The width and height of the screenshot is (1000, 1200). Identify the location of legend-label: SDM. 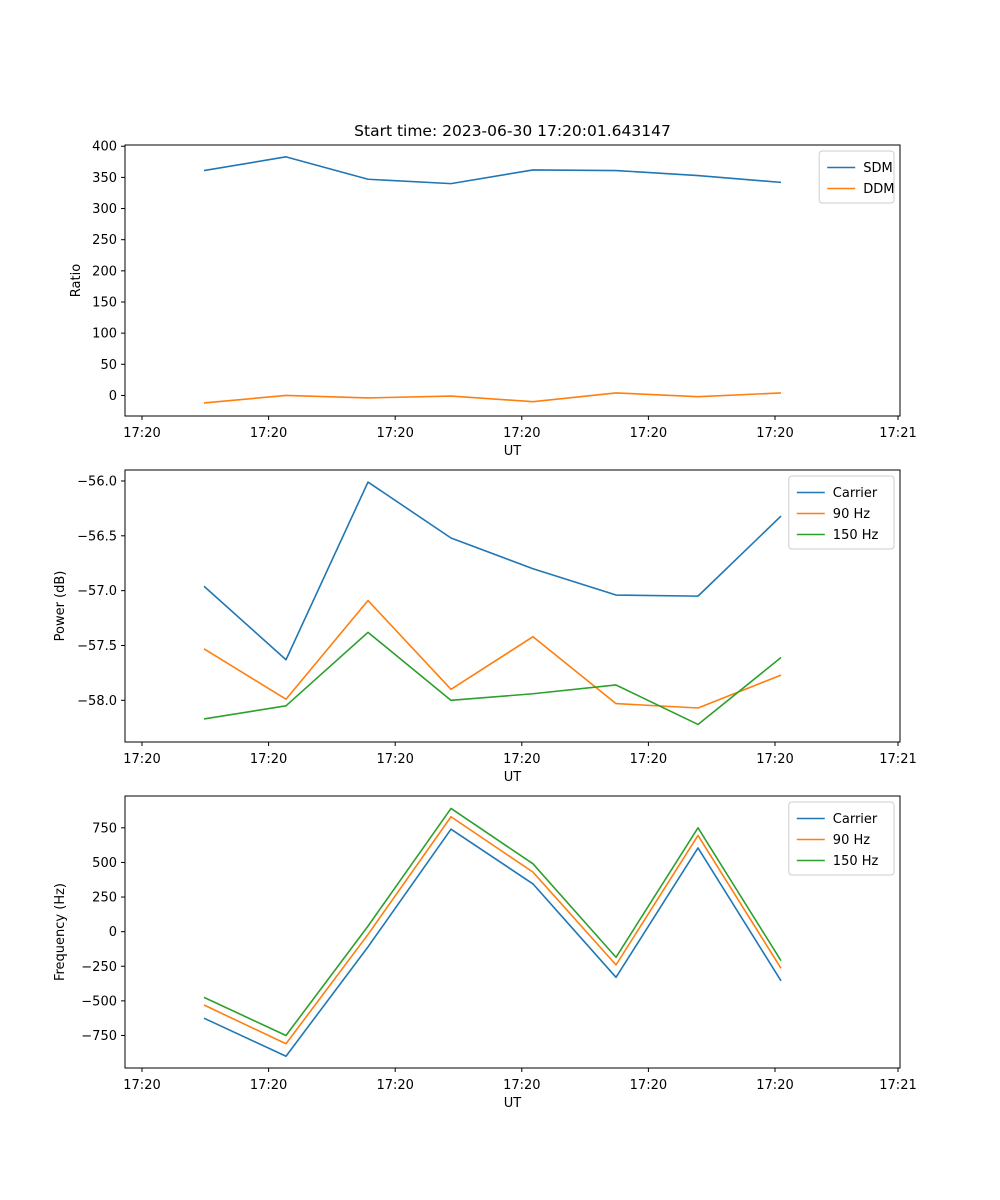
(877, 168).